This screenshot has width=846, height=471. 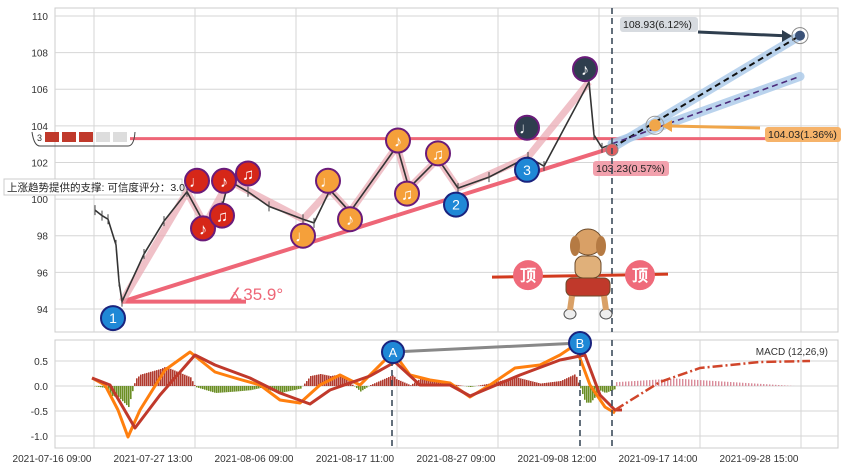 I want to click on current-price-label: 103.23(0.57%), so click(x=630, y=169).